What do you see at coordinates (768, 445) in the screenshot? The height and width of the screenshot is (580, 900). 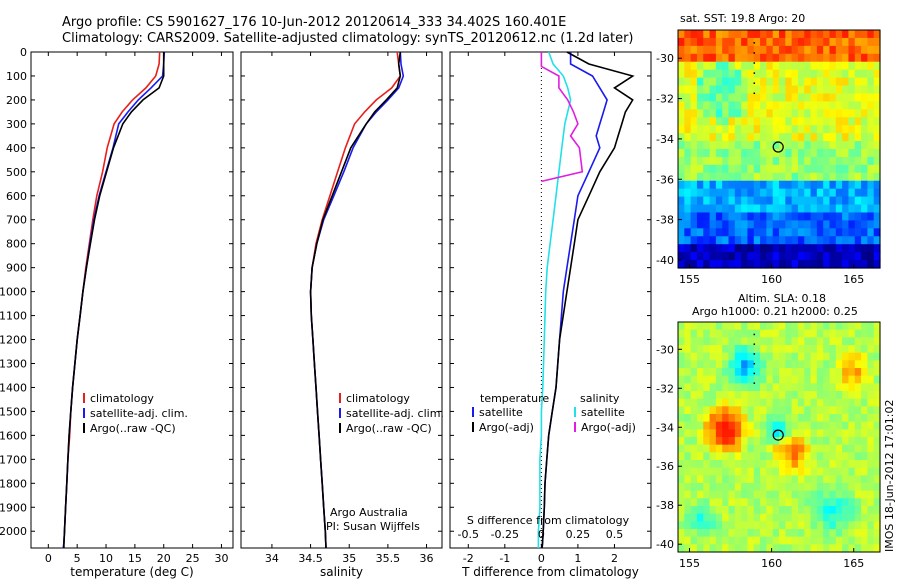 I see `sla-map-panel: 155 160 165-30-32-34-36-38-40` at bounding box center [768, 445].